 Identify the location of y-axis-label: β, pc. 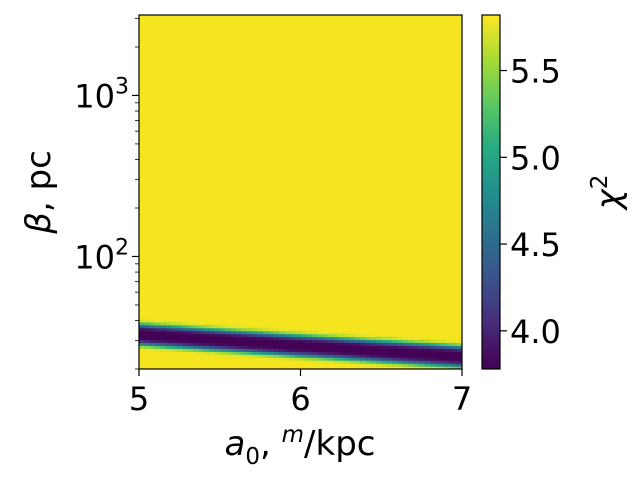
(39, 192).